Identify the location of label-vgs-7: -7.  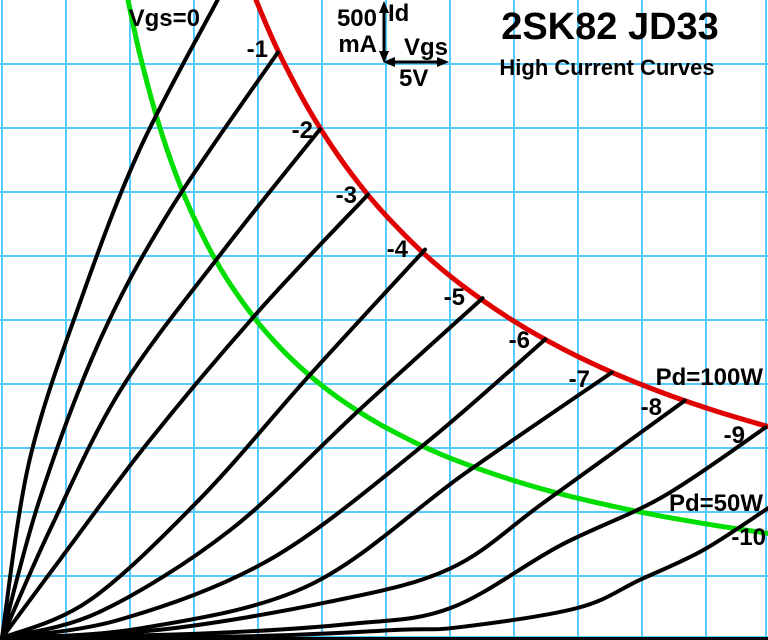
(579, 379).